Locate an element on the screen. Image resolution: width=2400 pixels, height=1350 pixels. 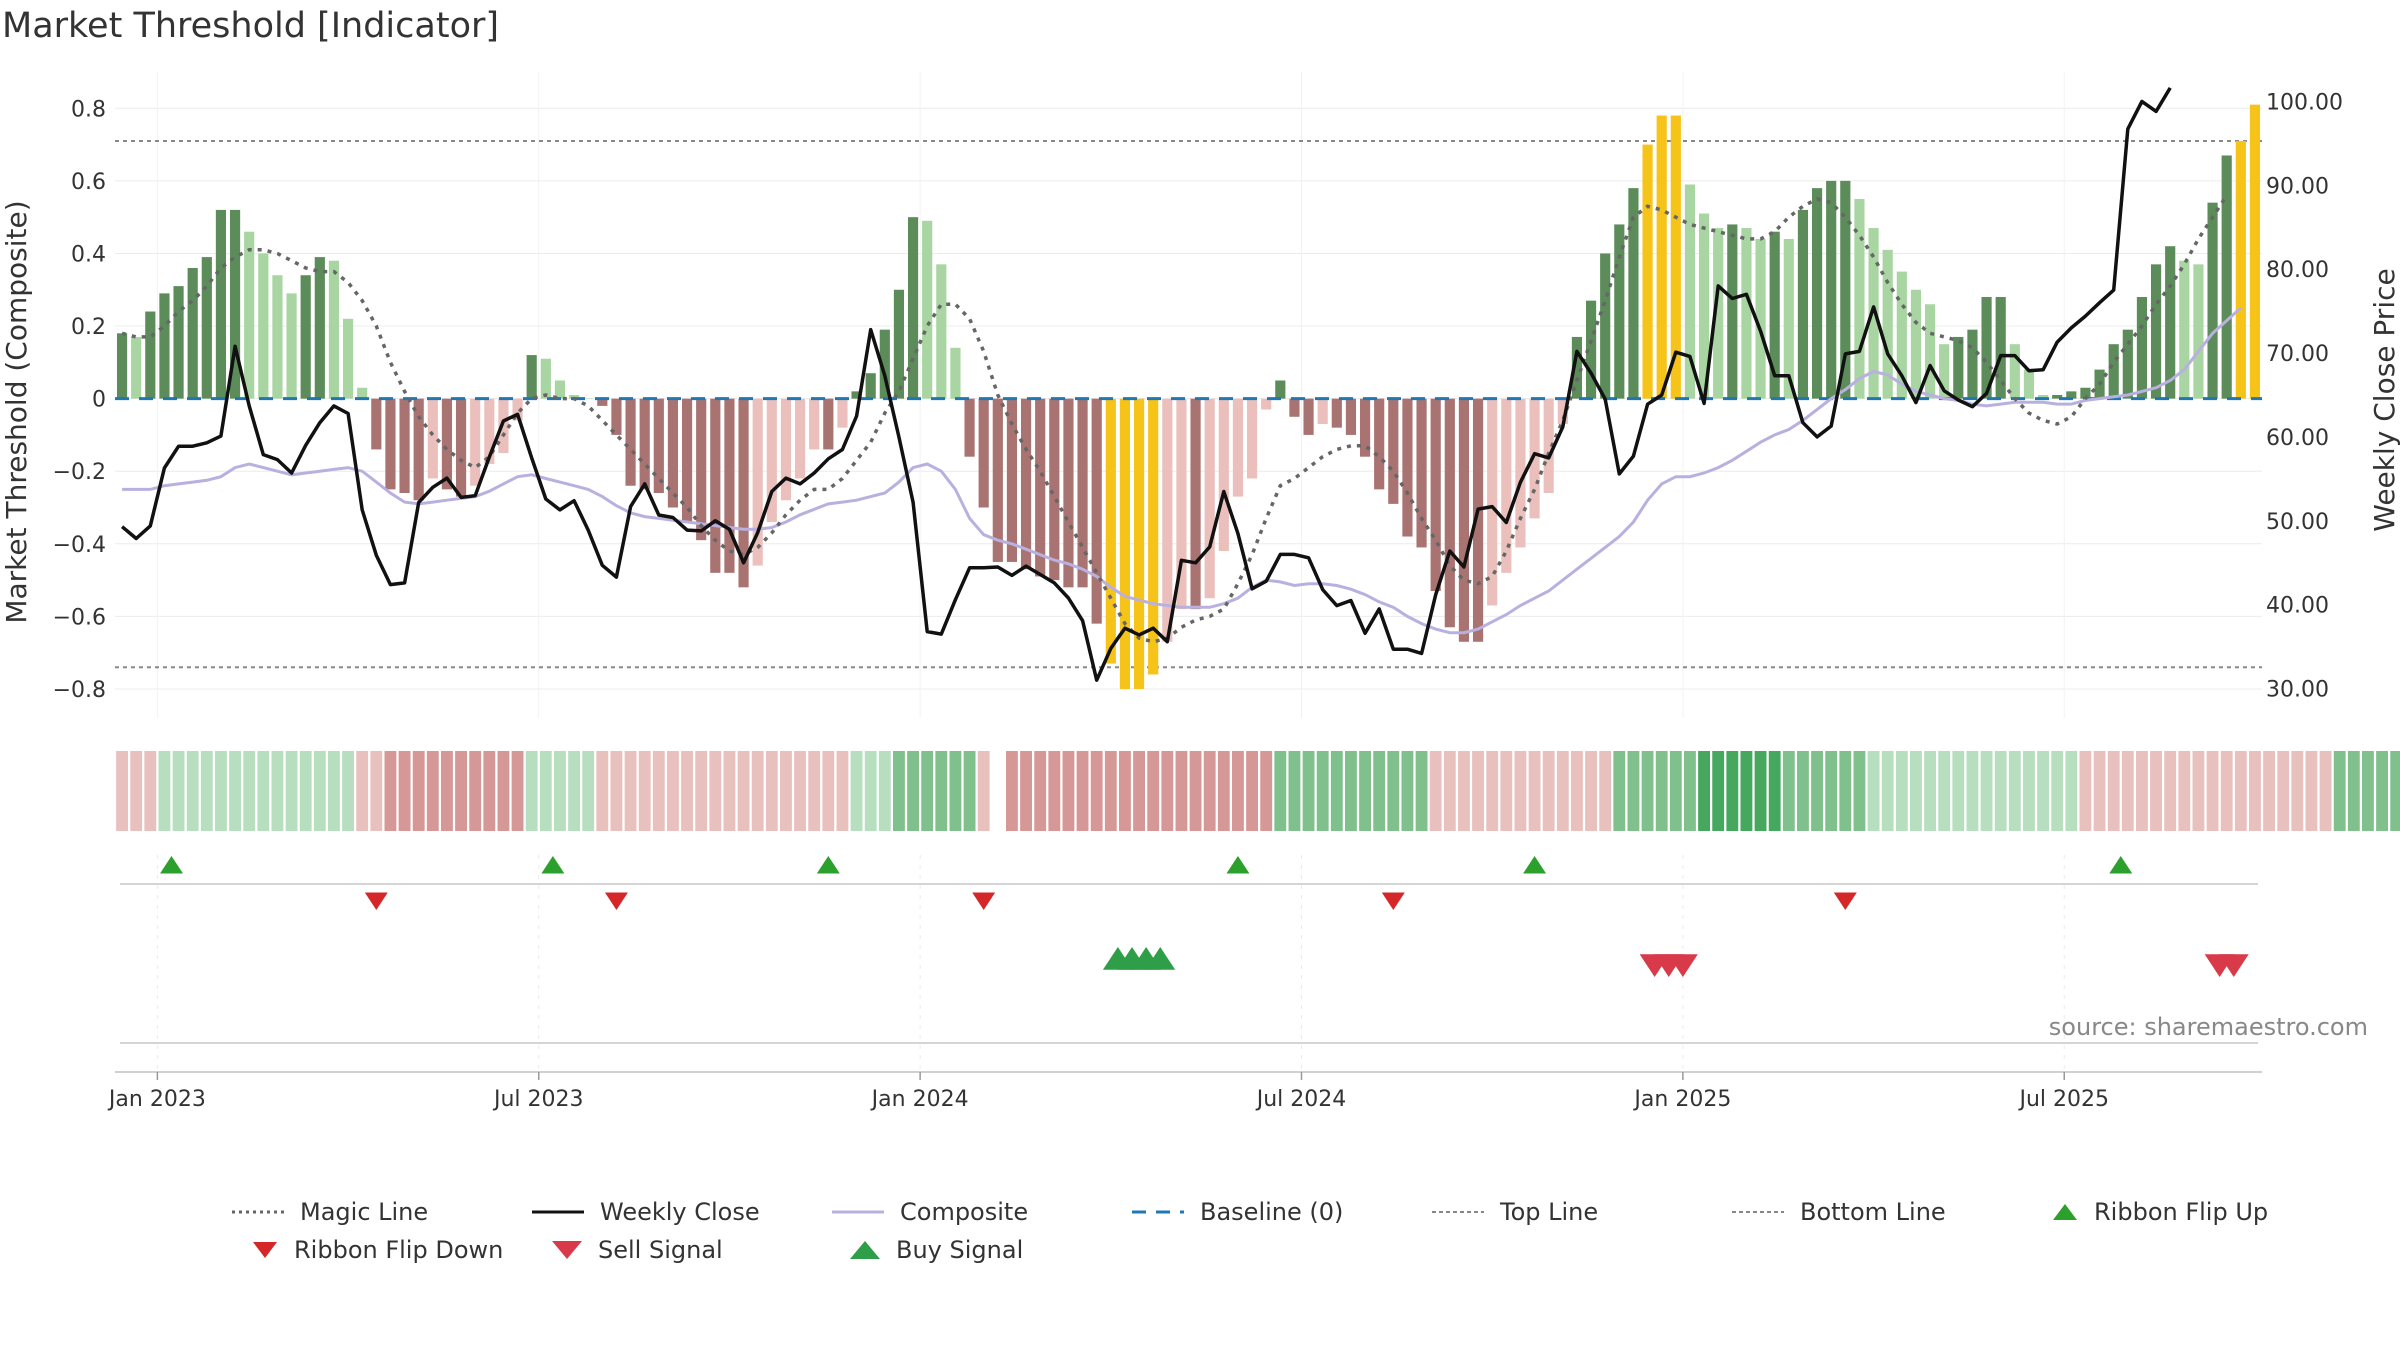
legend-item-baseline: Baseline (0) is located at coordinates (1236, 1212).